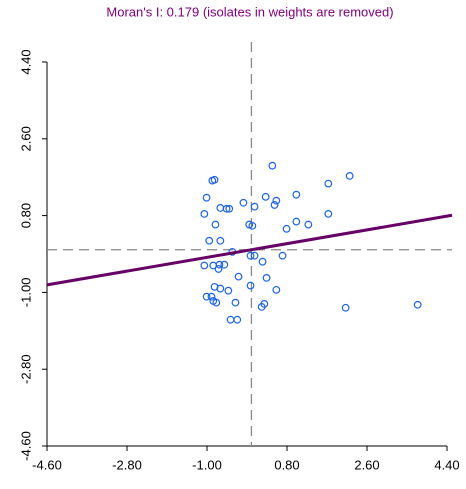  Describe the element at coordinates (25, 369) in the screenshot. I see `y-tick-label: -2.80` at that location.